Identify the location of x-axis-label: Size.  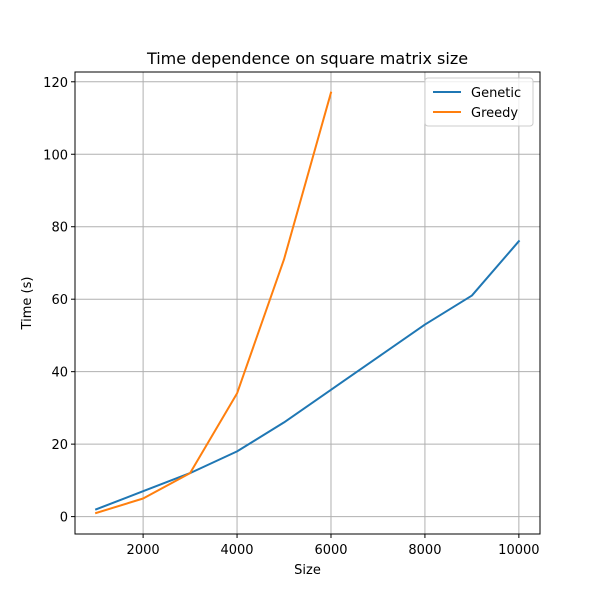
(307, 570).